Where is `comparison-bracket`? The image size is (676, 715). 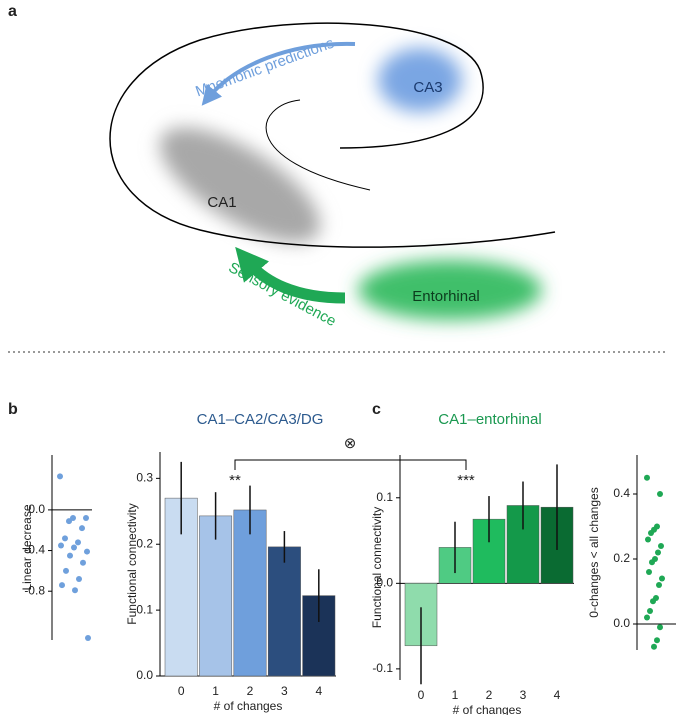 comparison-bracket is located at coordinates (350, 464).